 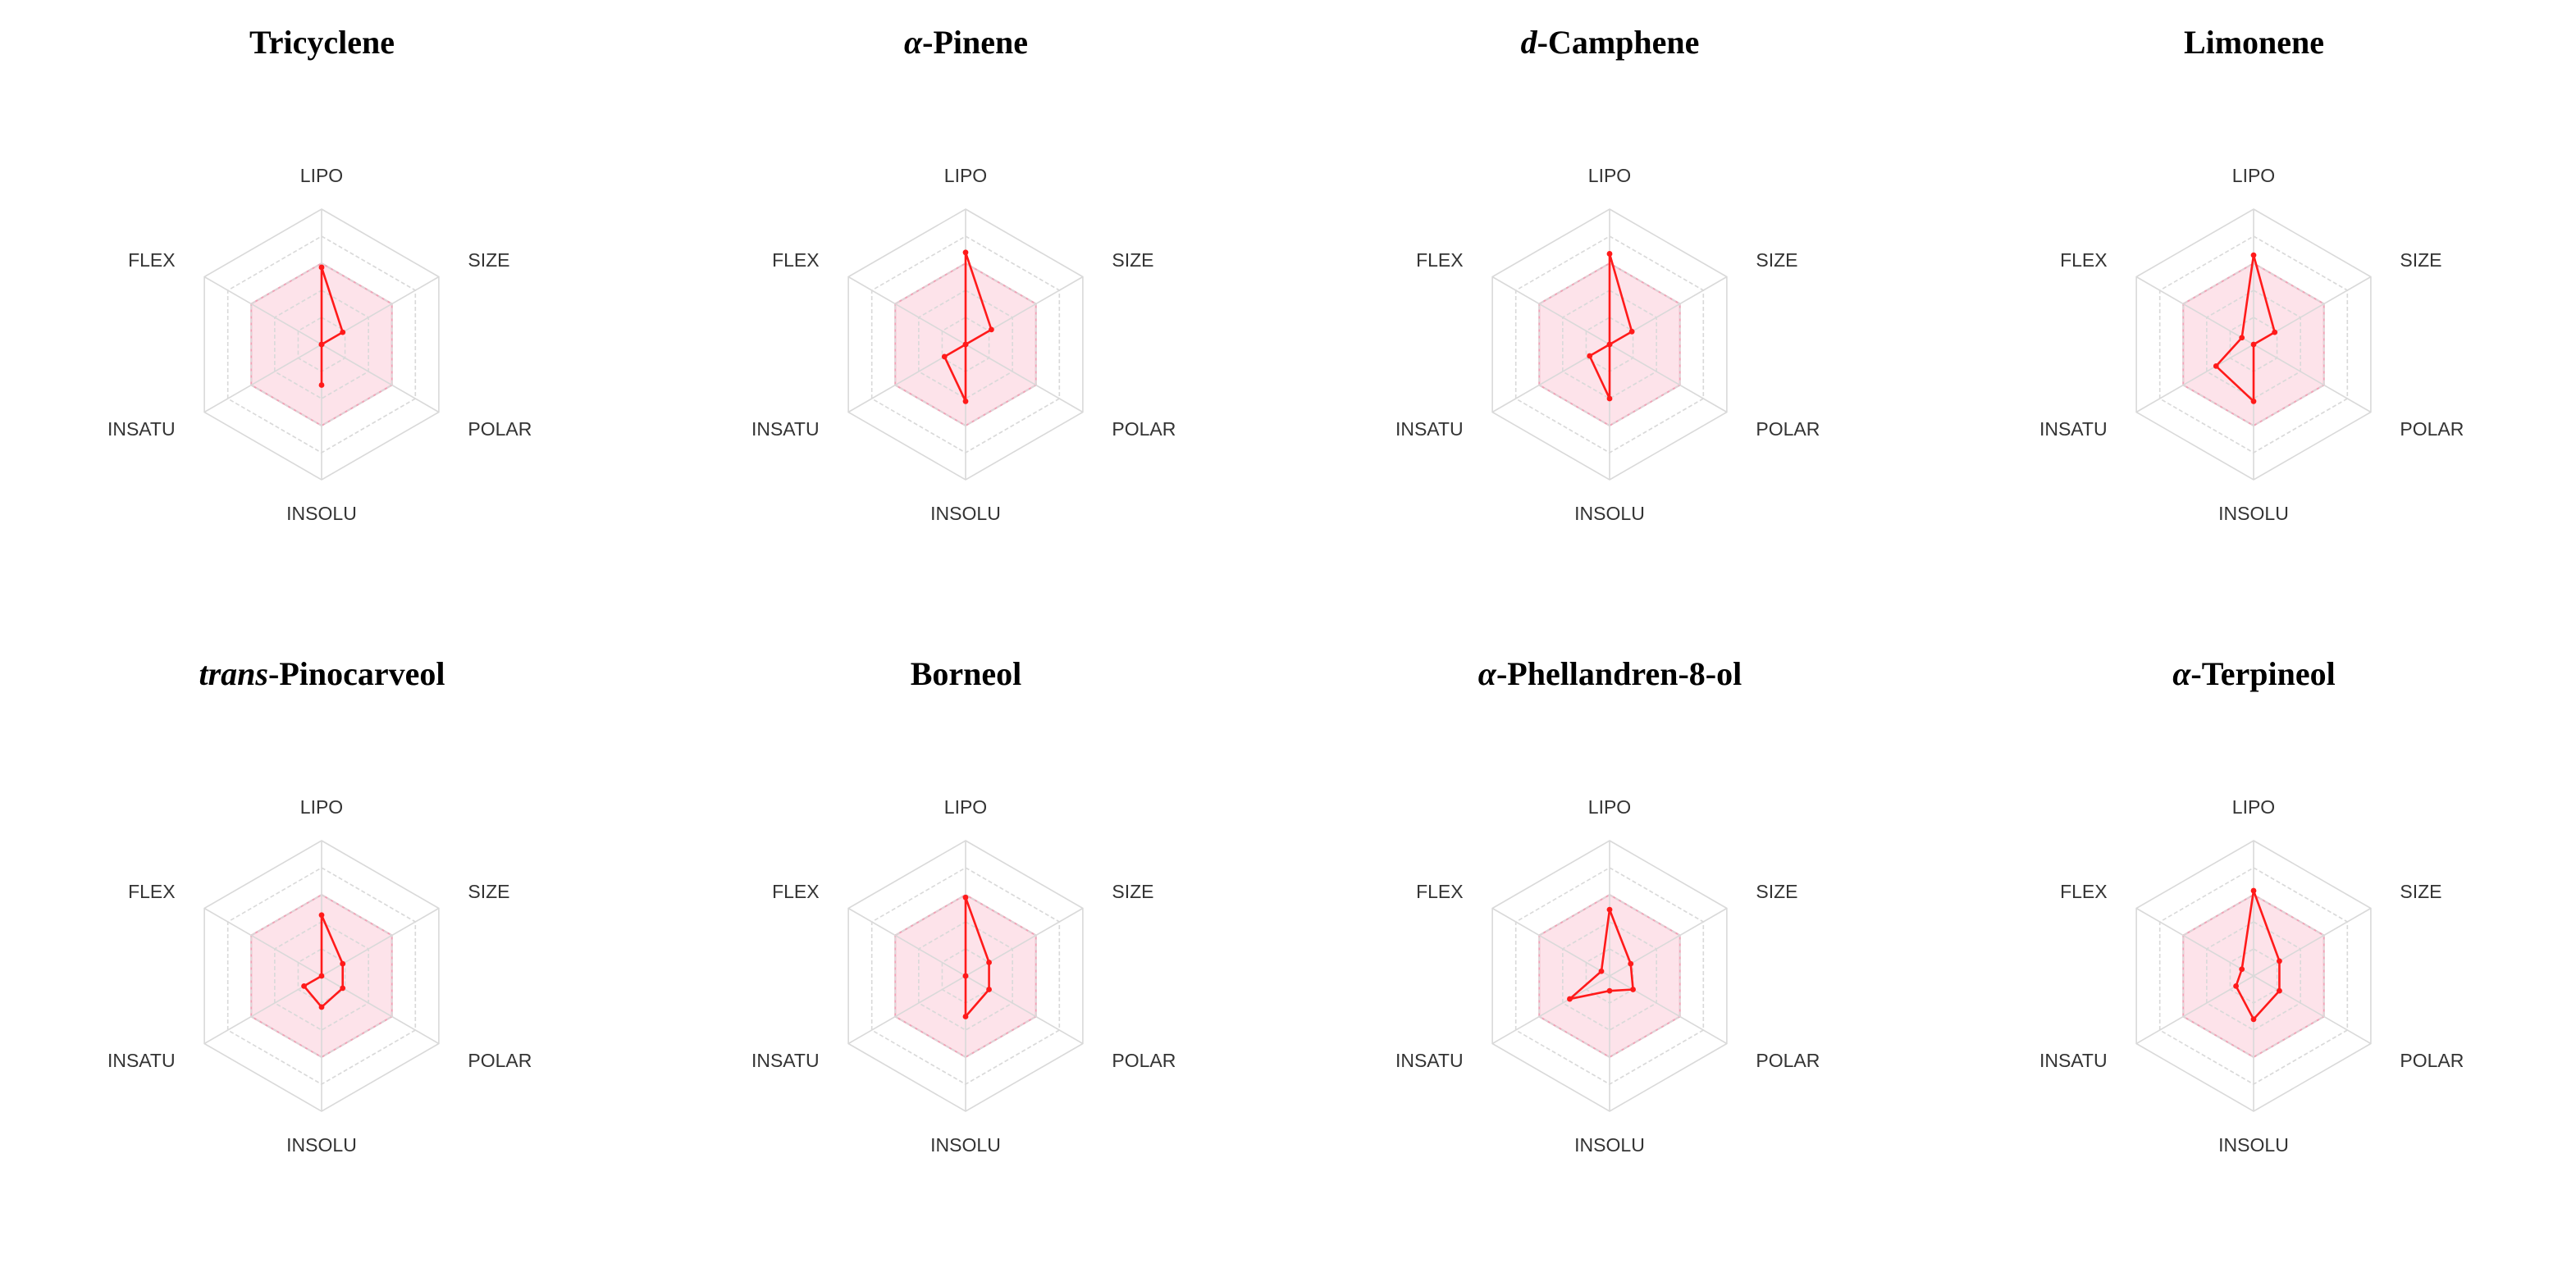 I want to click on radar-panel: α-Terpineol LIPO SIZE POLAR INSOLU INSATU FLEX, so click(x=2254, y=947).